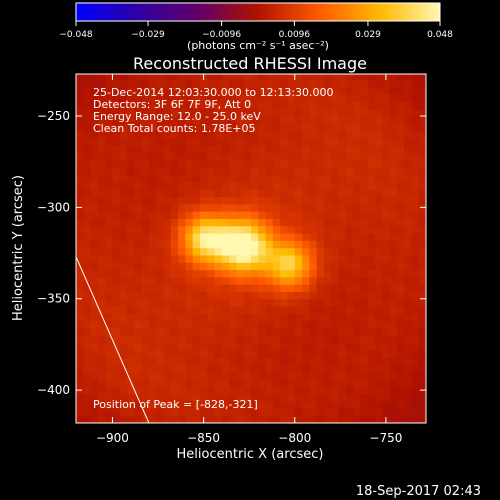 The image size is (500, 500). I want to click on y-tick-label: −400, so click(53, 390).